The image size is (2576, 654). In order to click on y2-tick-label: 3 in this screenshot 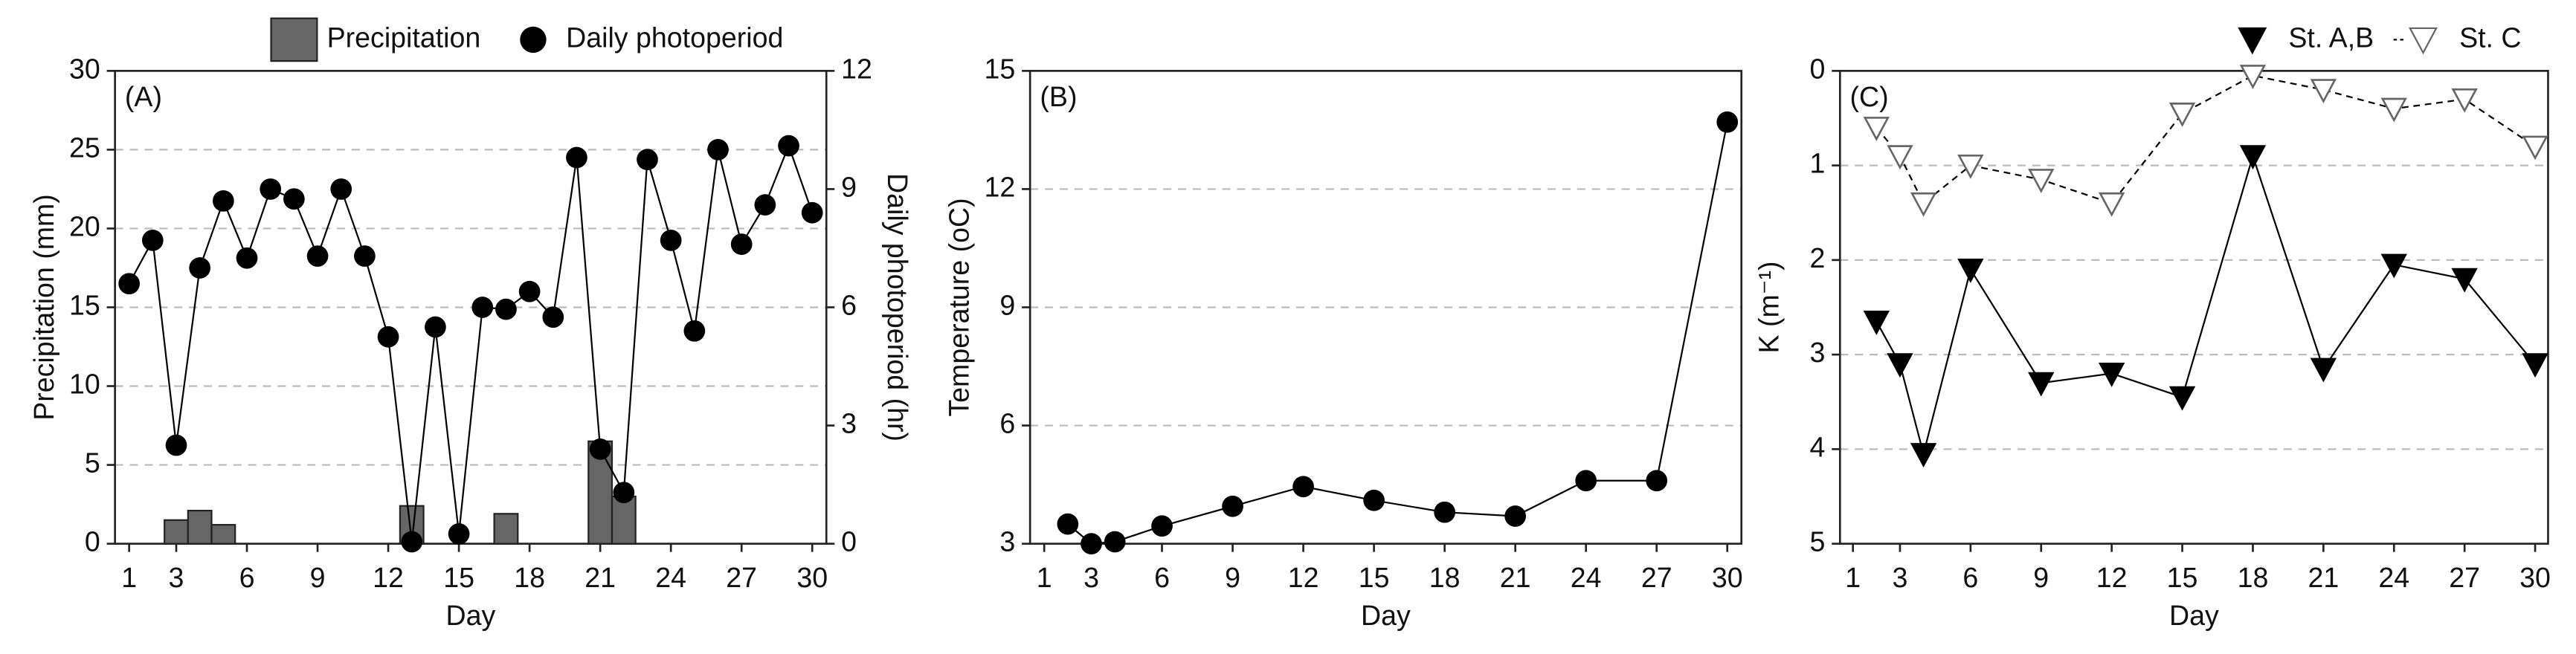, I will do `click(849, 422)`.